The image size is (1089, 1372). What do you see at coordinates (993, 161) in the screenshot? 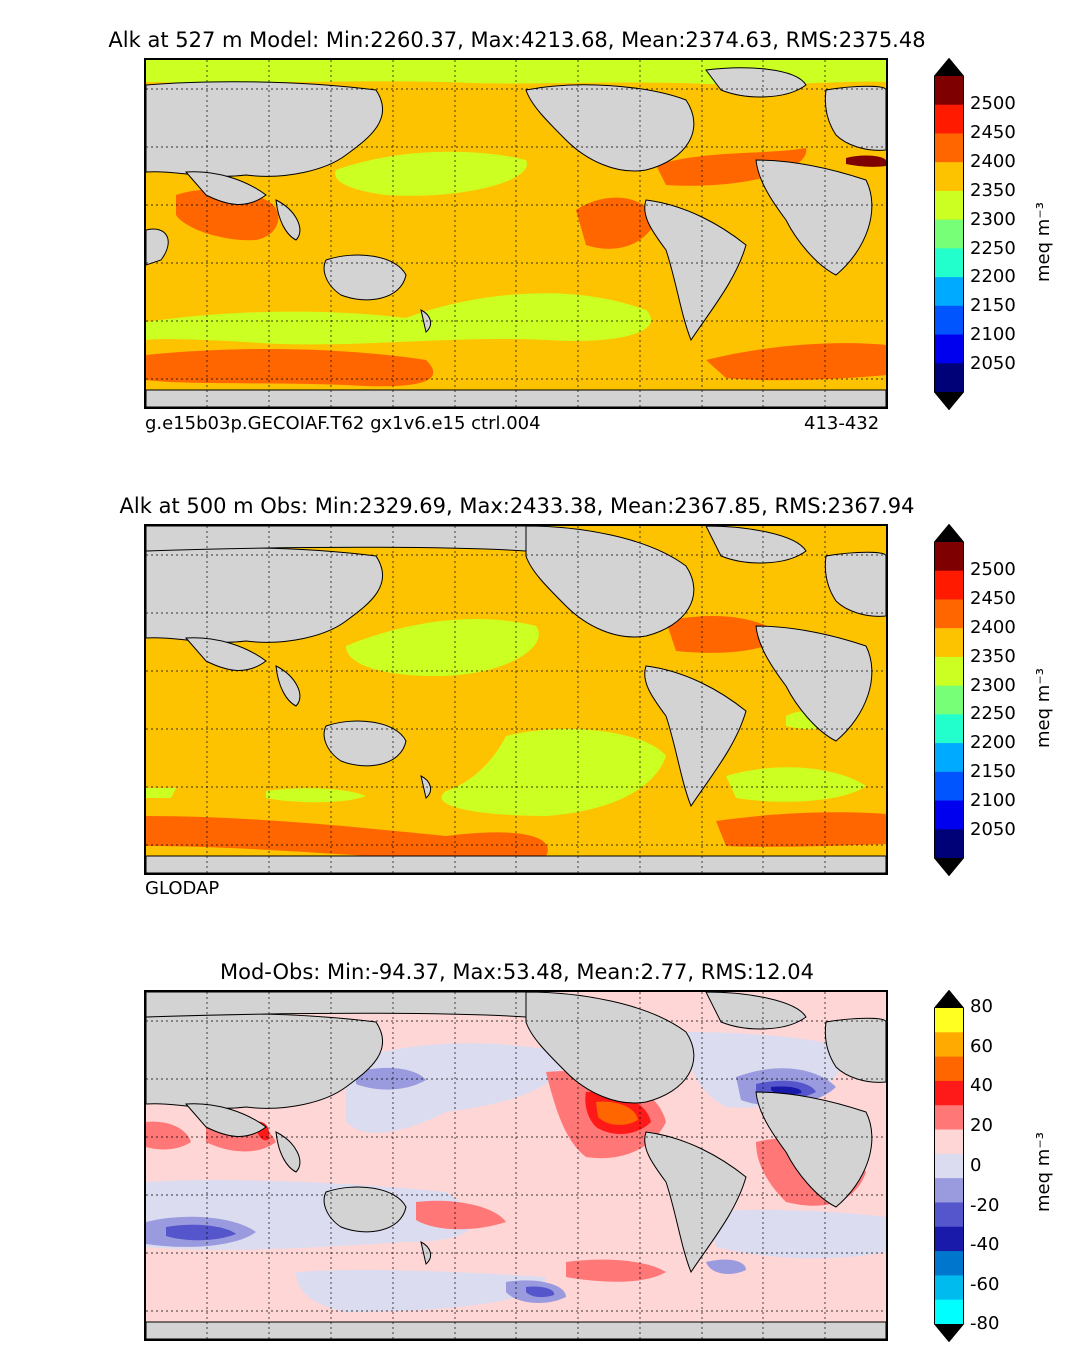
I see `panel1-tick: 2400` at bounding box center [993, 161].